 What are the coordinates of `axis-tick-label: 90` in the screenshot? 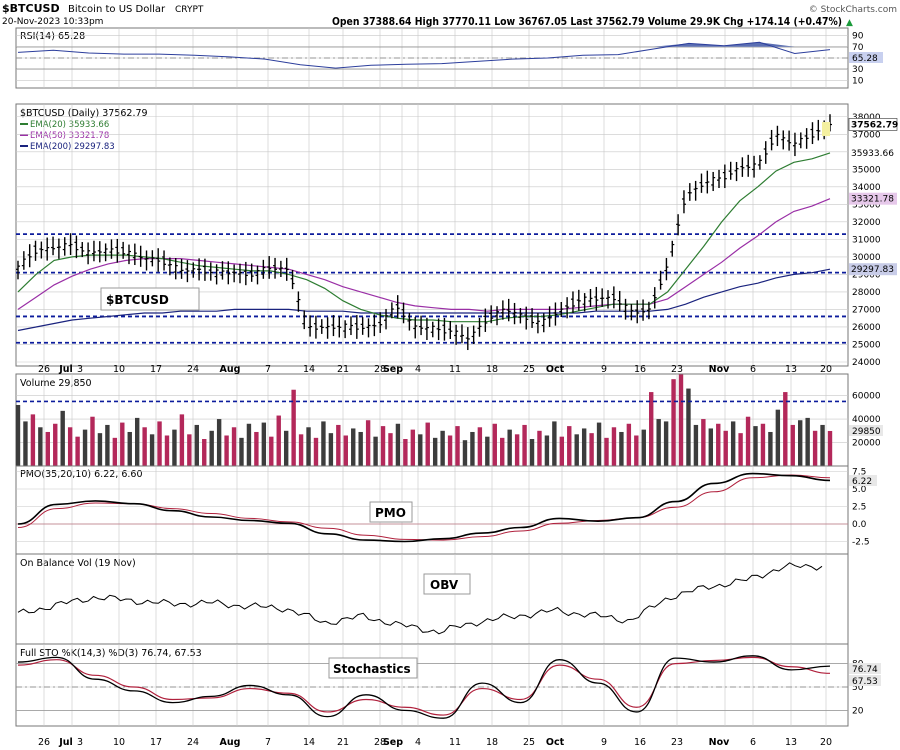 It's located at (858, 37).